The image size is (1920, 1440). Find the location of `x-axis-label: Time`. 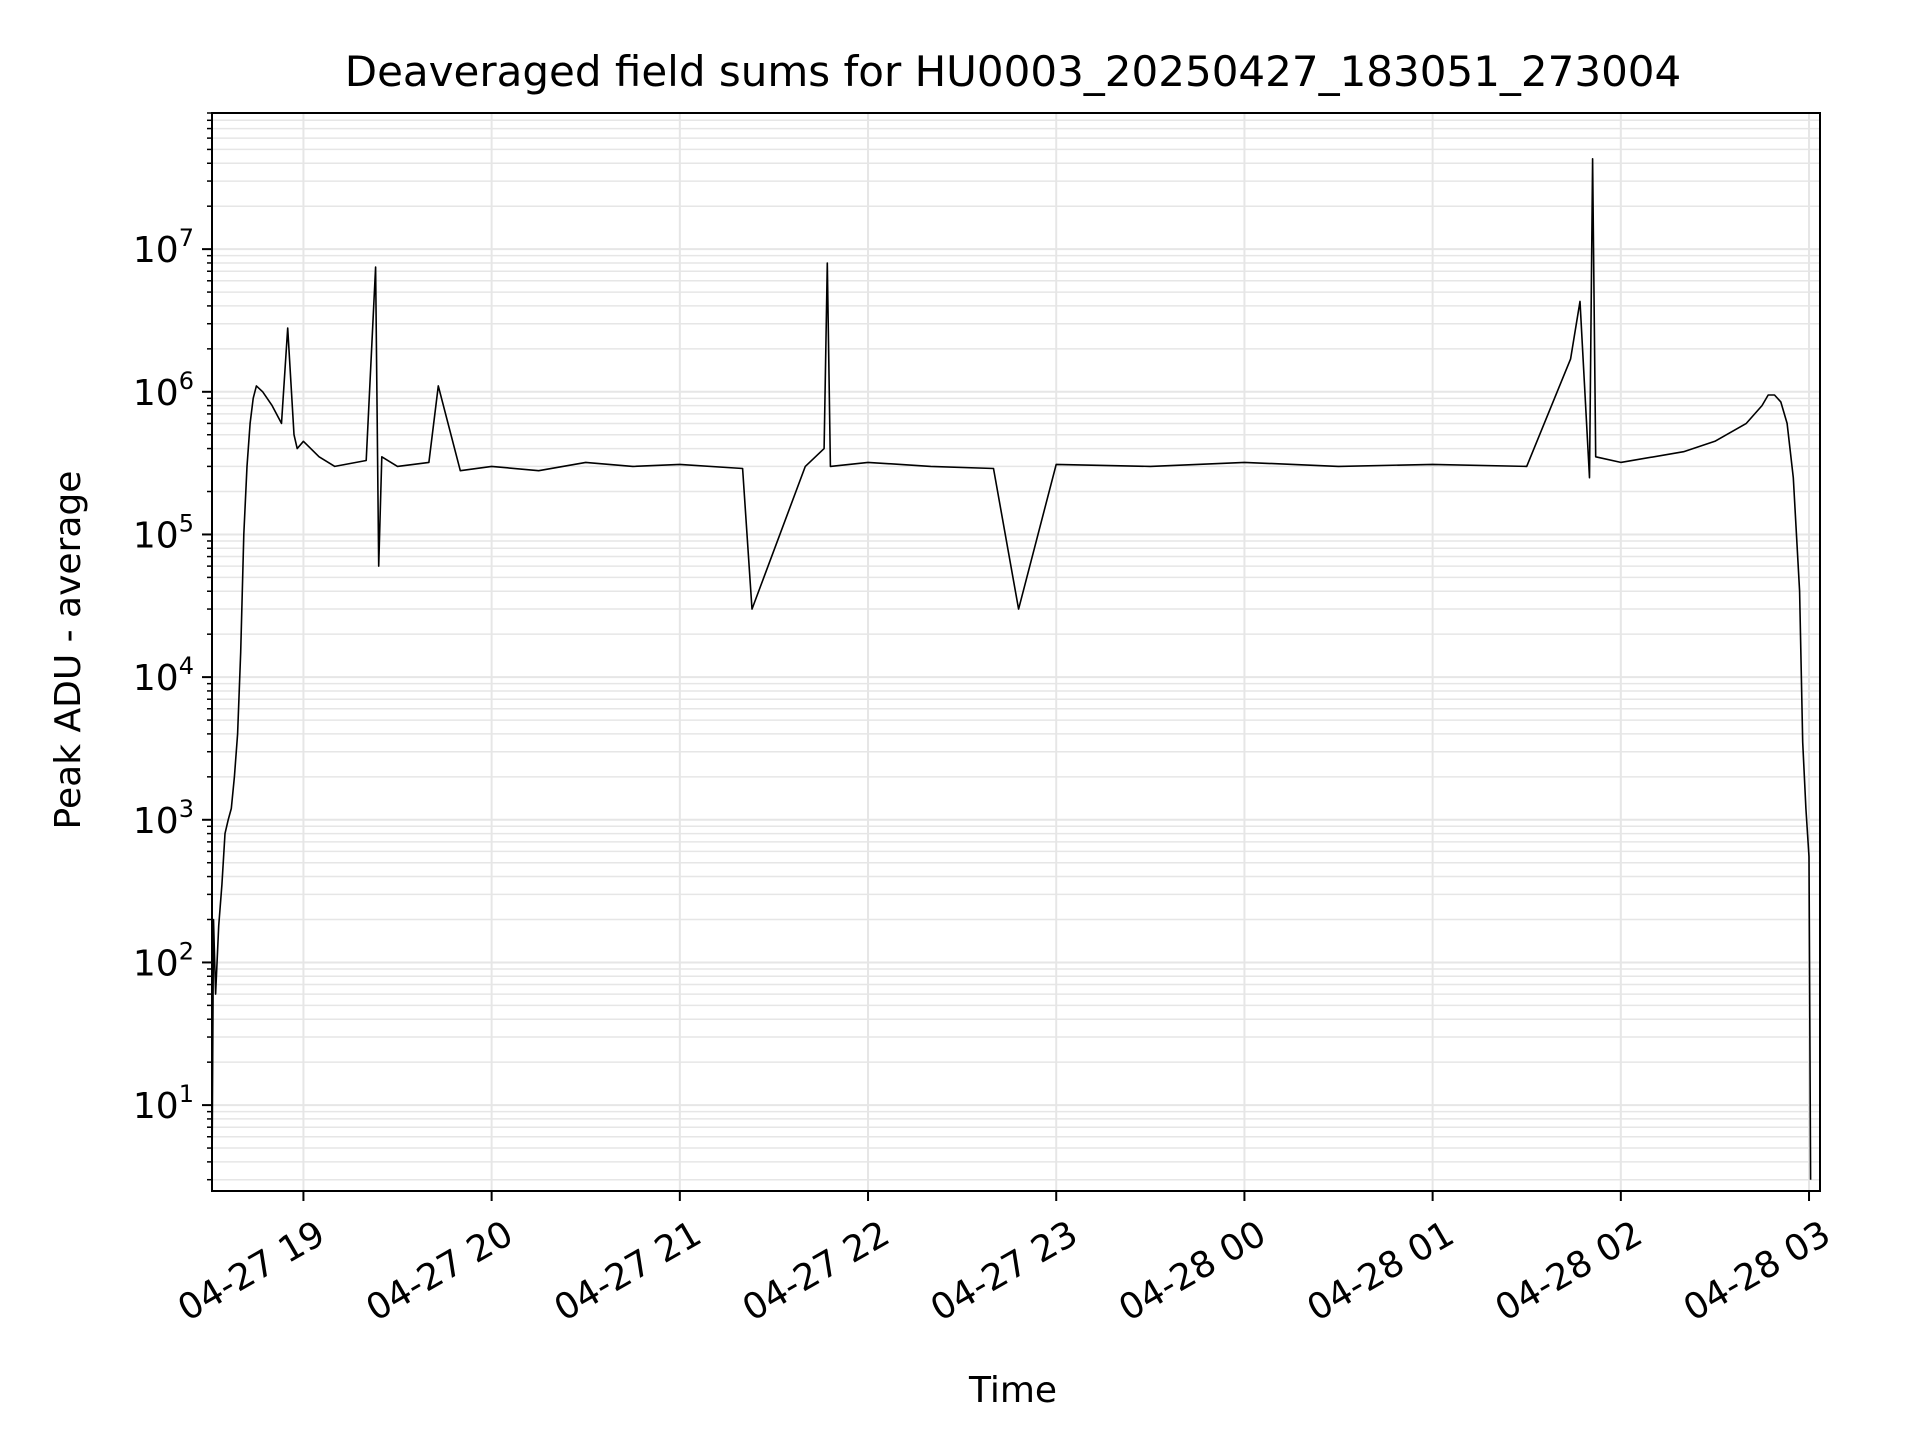

x-axis-label: Time is located at coordinates (1012, 1390).